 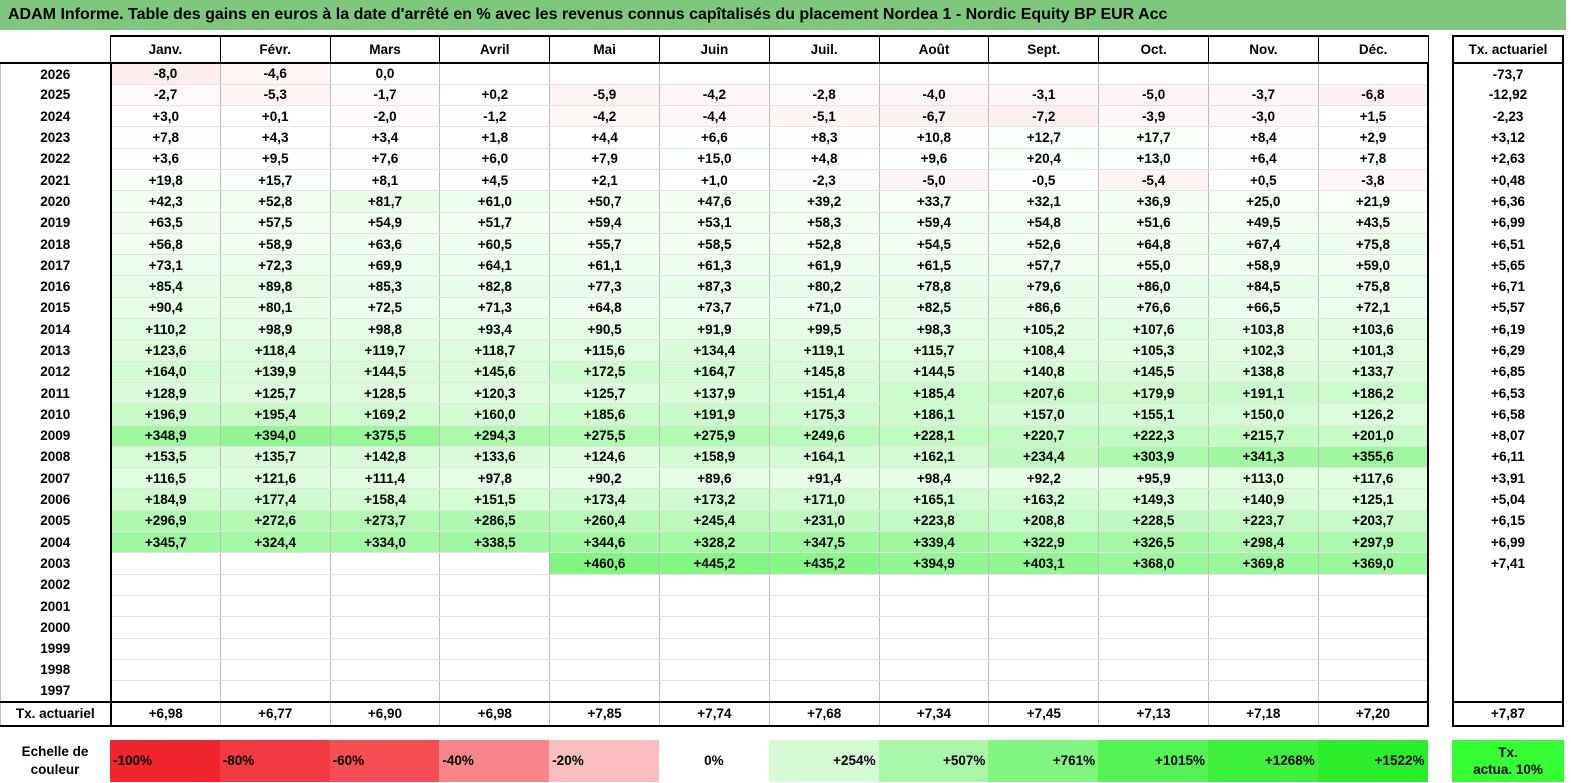 I want to click on gain-cell: +435,2, so click(x=824, y=563).